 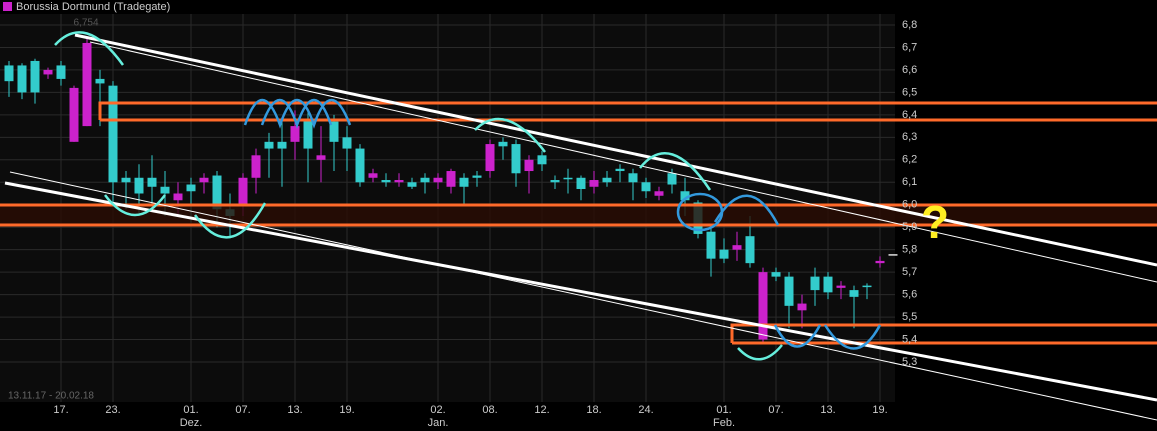 I want to click on y-tick-label: 6,0, so click(x=909, y=205).